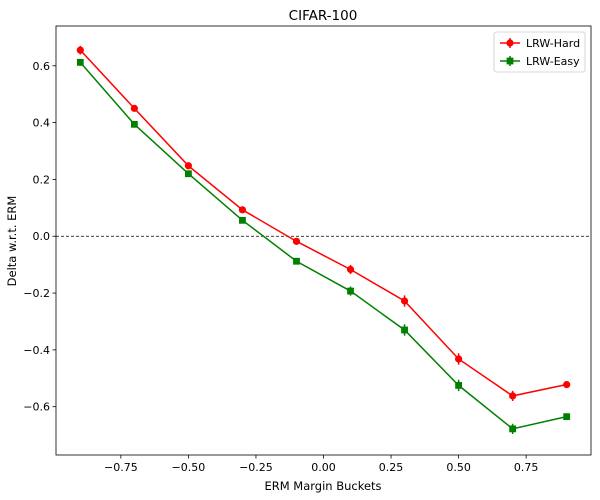  What do you see at coordinates (323, 16) in the screenshot?
I see `chart-title: CIFAR-100` at bounding box center [323, 16].